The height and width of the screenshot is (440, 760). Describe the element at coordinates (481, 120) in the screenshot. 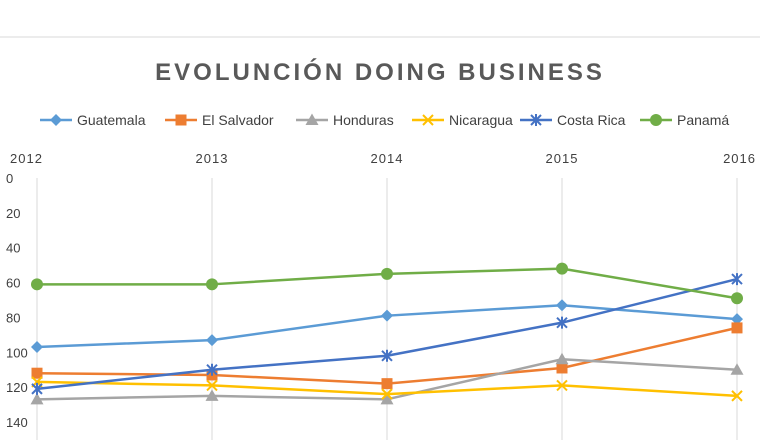

I see `legend-label: Nicaragua` at that location.